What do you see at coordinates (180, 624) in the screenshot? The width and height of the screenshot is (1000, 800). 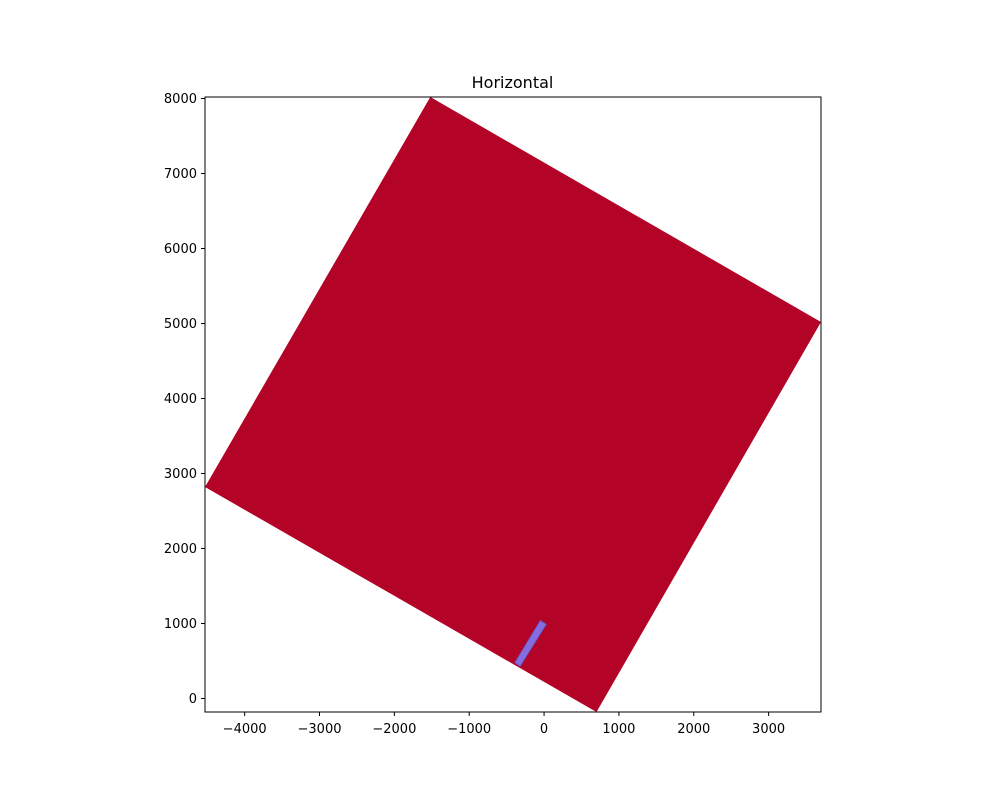 I see `y-tick-label: 1000` at bounding box center [180, 624].